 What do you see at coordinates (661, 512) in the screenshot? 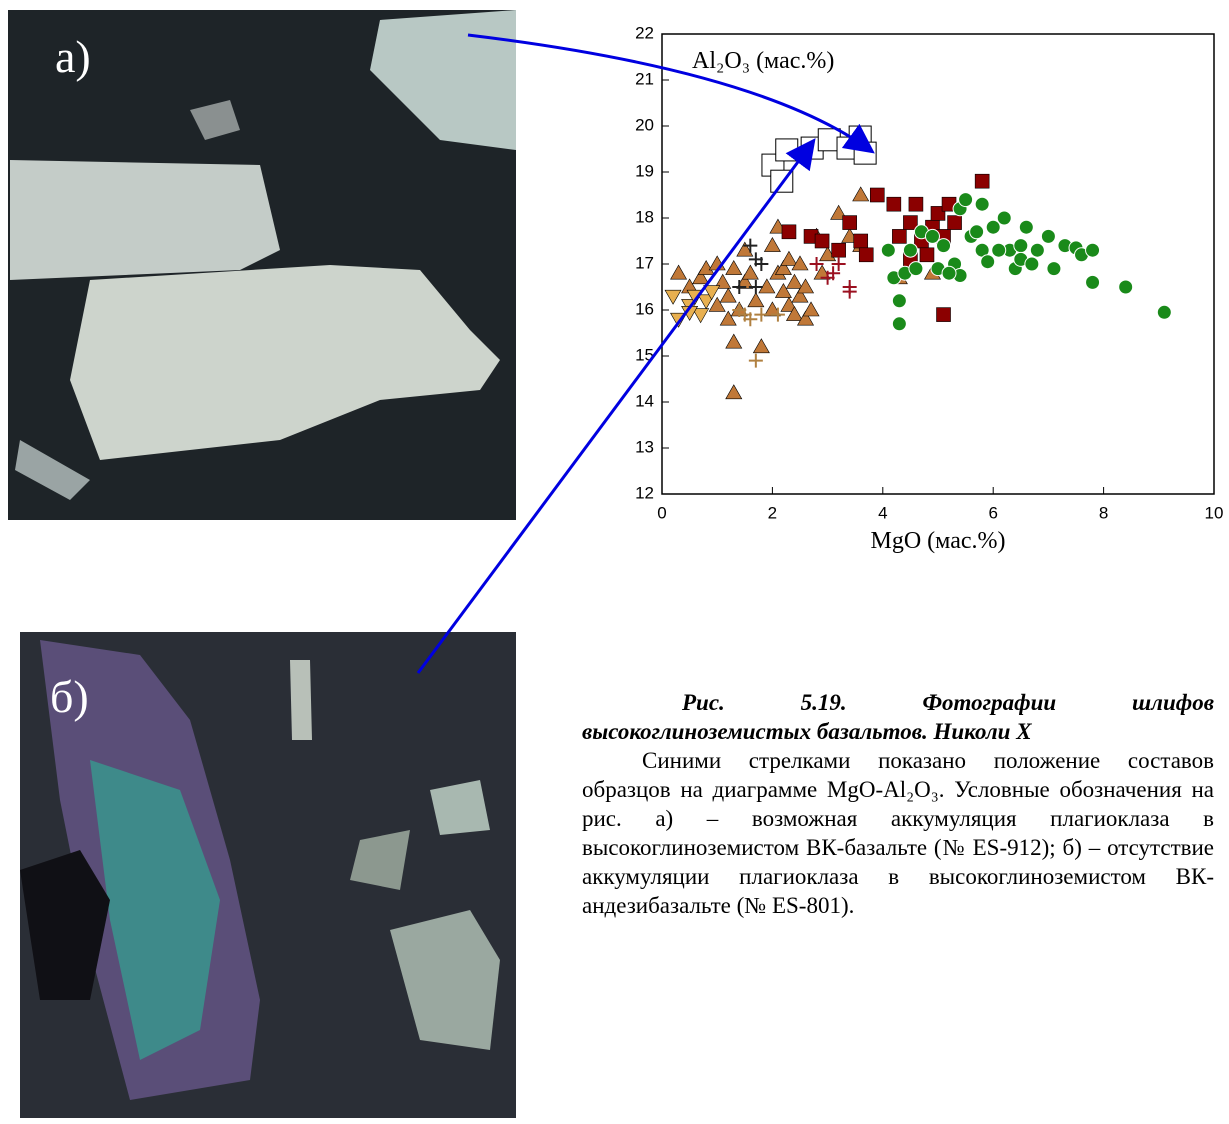
I see `x-tick-label: 0` at bounding box center [661, 512].